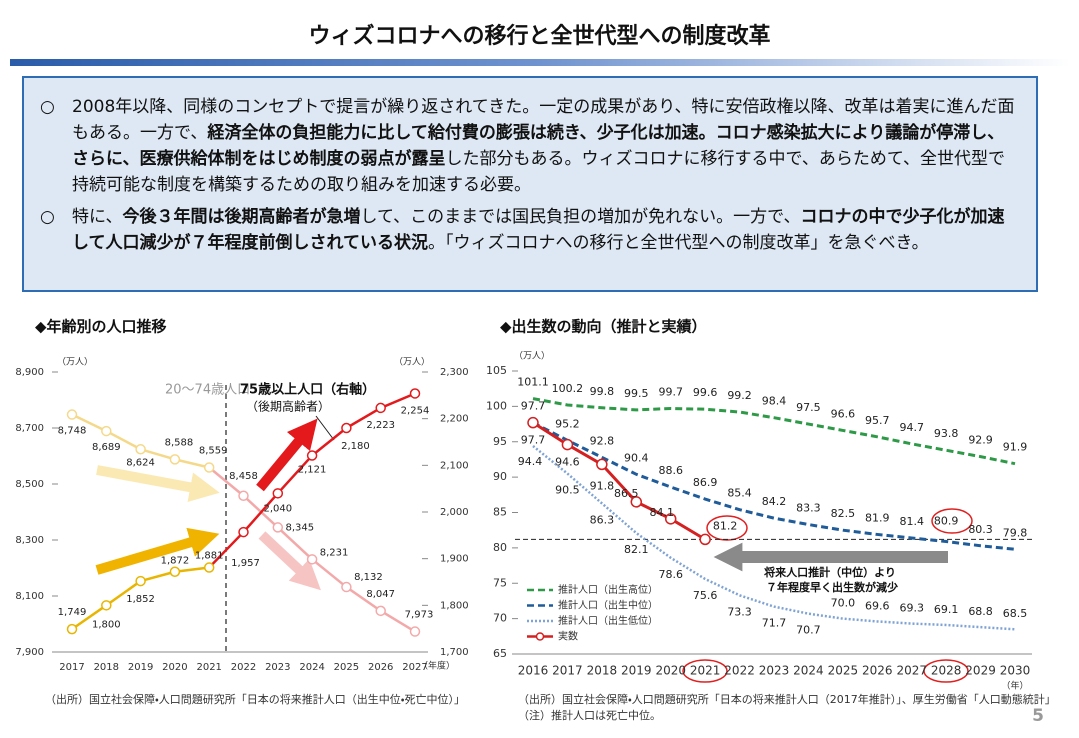 This screenshot has width=1079, height=738. Describe the element at coordinates (568, 388) in the screenshot. I see `value-label: 100.2` at that location.